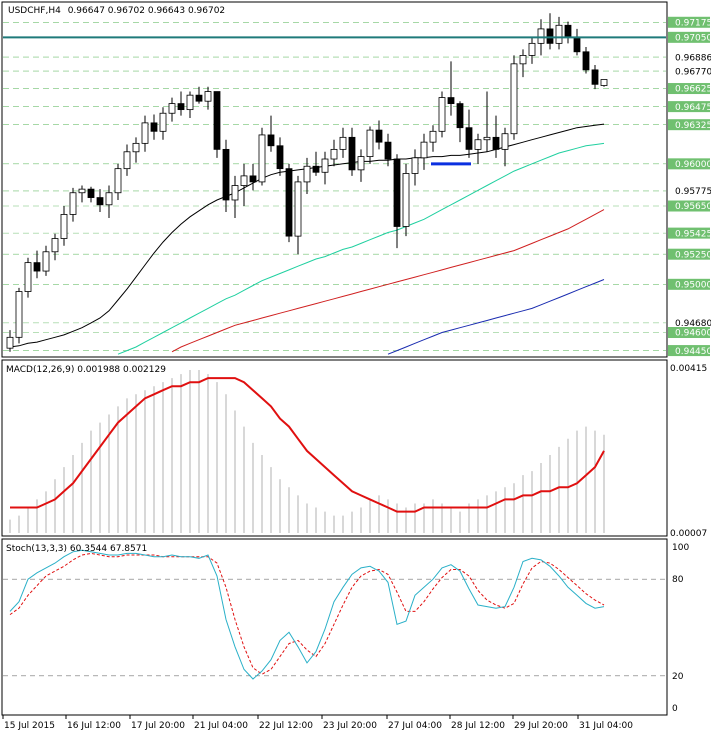  I want to click on time-tick-label: 22 Jul 12:00, so click(286, 726).